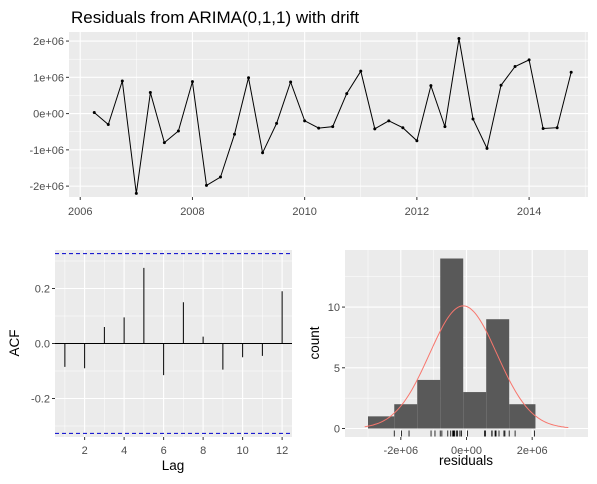  What do you see at coordinates (42, 290) in the screenshot?
I see `acf-y-tick-label: 0.2` at bounding box center [42, 290].